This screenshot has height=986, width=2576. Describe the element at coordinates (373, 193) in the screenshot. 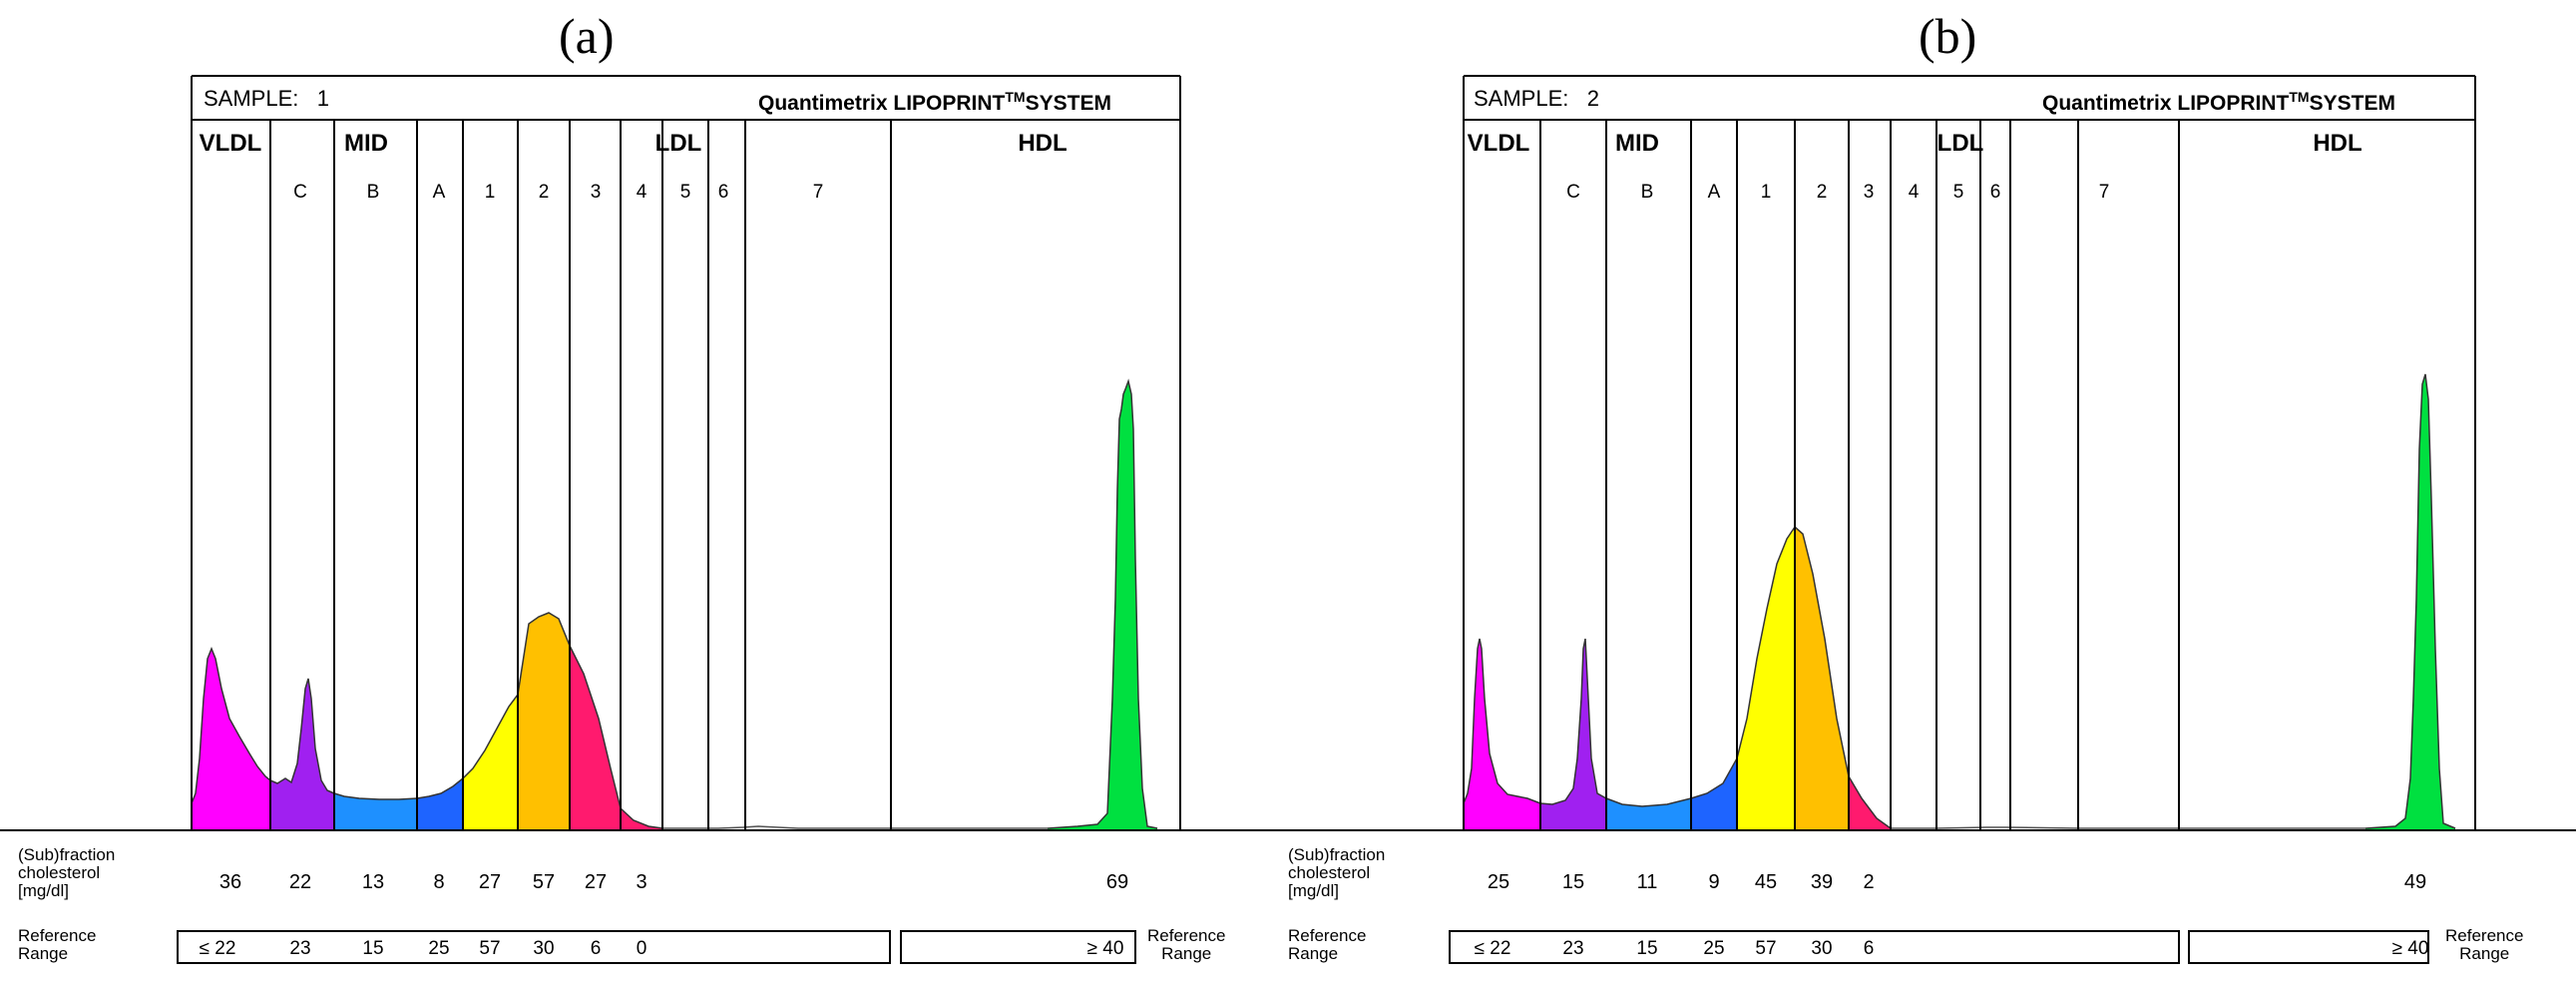

I see `subfraction-label-b: B` at that location.